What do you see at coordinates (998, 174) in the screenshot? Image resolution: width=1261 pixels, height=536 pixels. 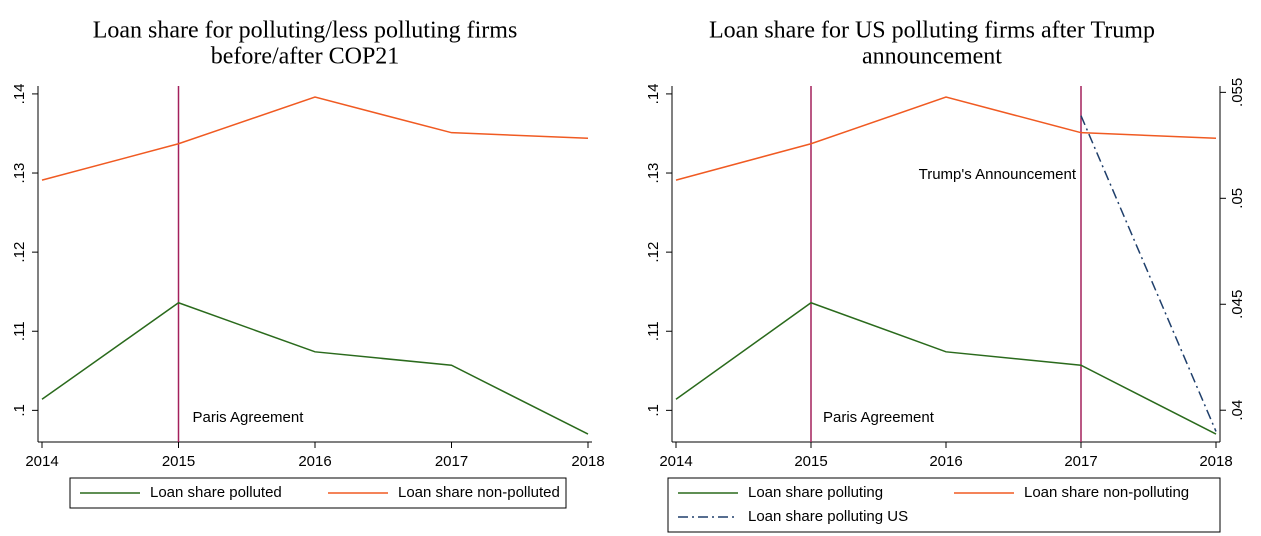 I see `annotation-label: Trump's Announcement` at bounding box center [998, 174].